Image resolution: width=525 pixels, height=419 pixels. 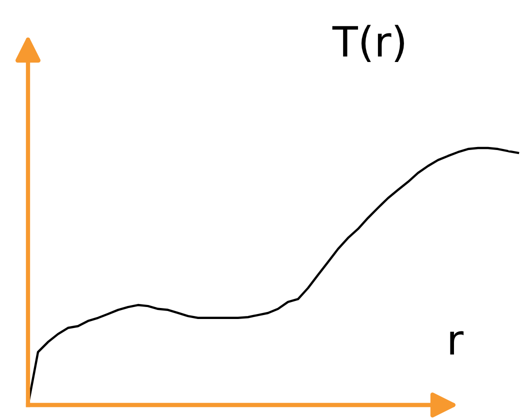 What do you see at coordinates (457, 342) in the screenshot?
I see `x-axis-title: r` at bounding box center [457, 342].